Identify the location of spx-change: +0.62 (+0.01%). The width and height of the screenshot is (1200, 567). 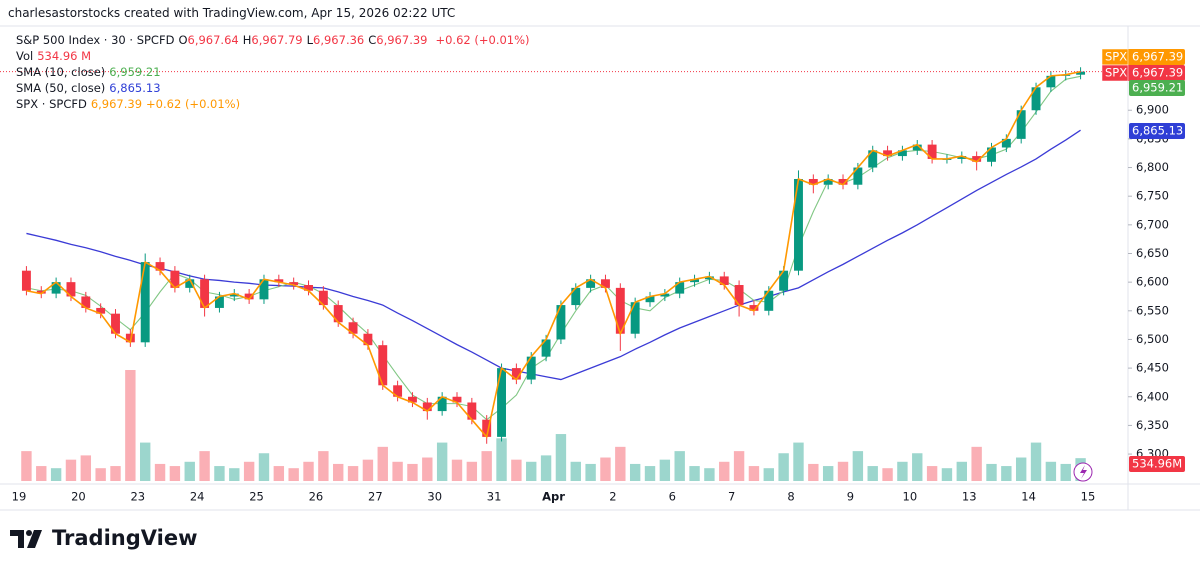
(193, 104).